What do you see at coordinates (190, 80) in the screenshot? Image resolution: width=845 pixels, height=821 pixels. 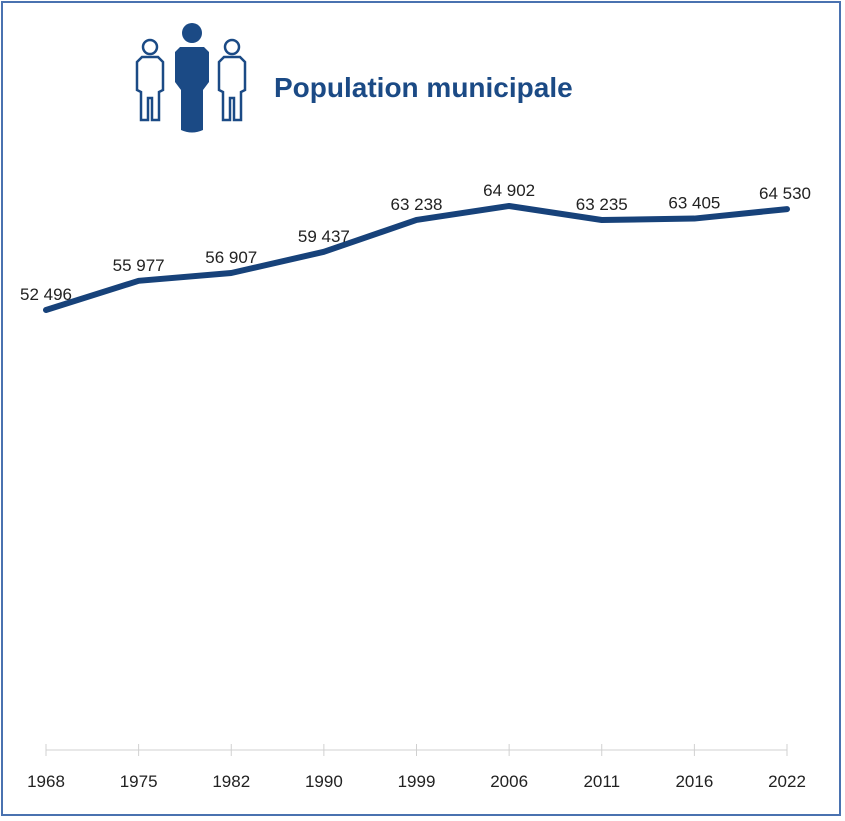 I see `people-icon` at bounding box center [190, 80].